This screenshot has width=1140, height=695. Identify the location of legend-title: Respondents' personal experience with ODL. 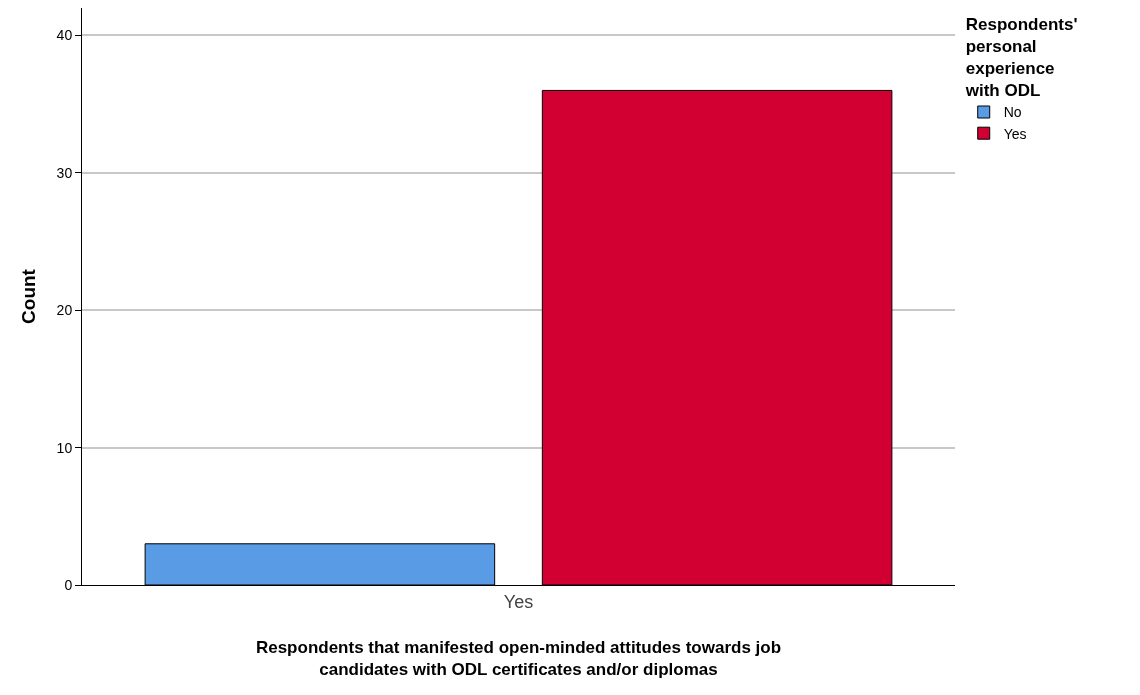
(1021, 58).